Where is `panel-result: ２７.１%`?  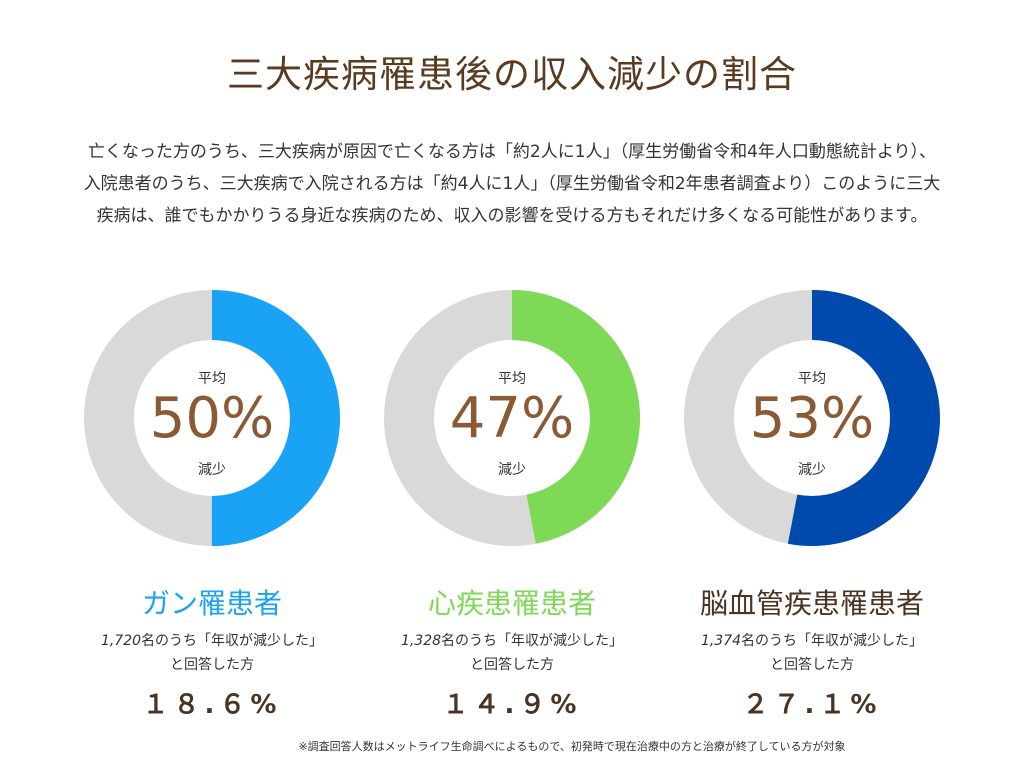 panel-result: ２７.１% is located at coordinates (812, 705).